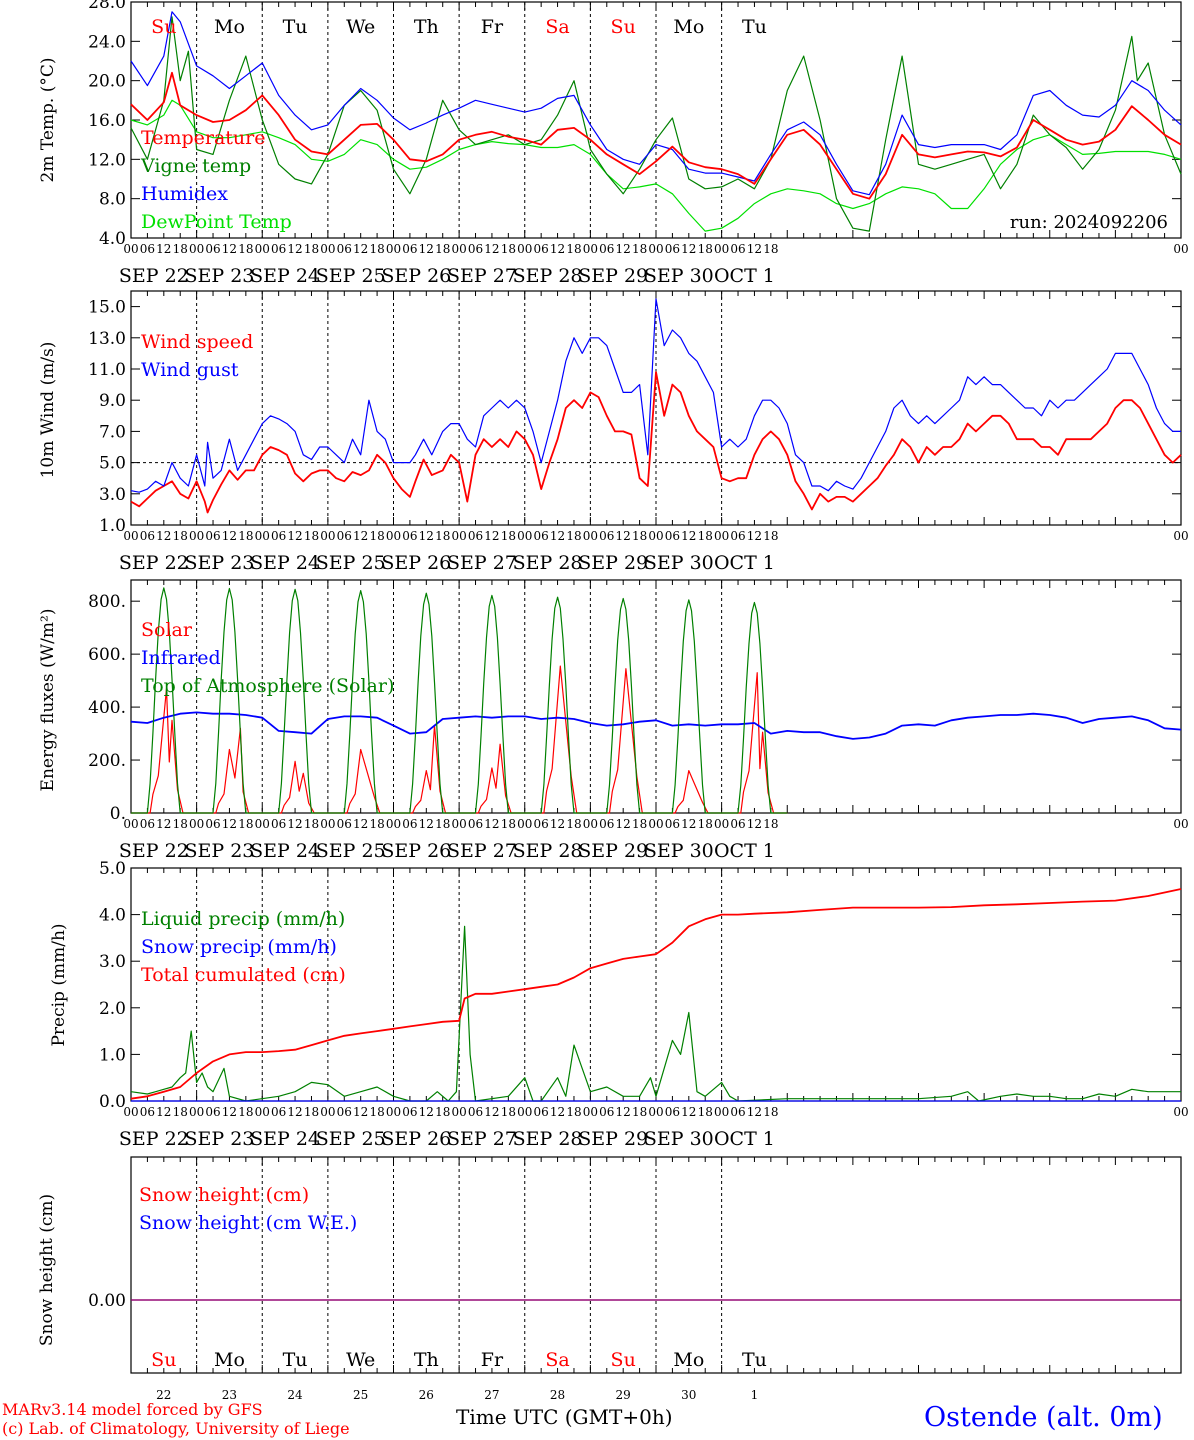 This screenshot has height=1440, width=1194. Describe the element at coordinates (112, 916) in the screenshot. I see `y-tick-label: 4.0` at that location.